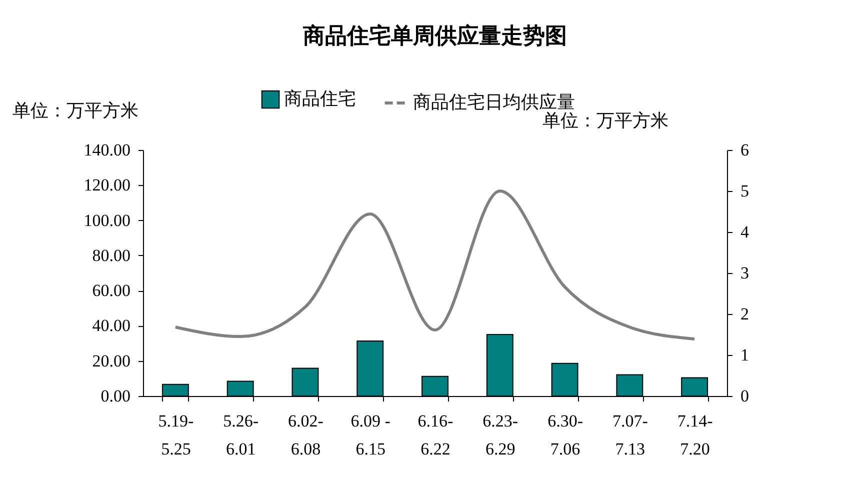 The image size is (847, 486). Describe the element at coordinates (111, 255) in the screenshot. I see `y-tick-label: 80.00` at that location.